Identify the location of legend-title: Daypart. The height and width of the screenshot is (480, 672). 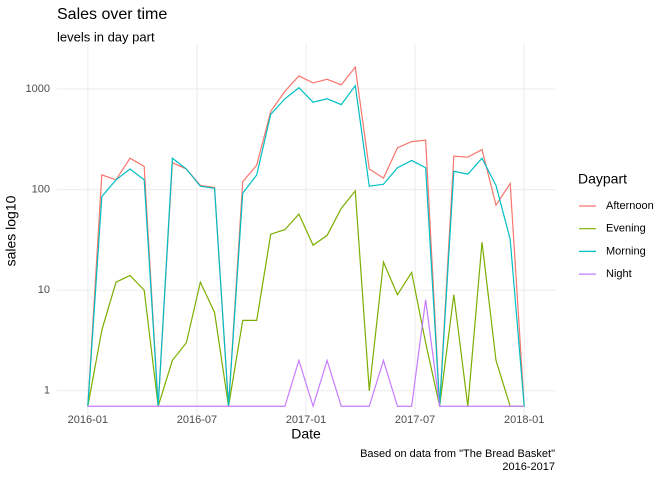
(602, 179).